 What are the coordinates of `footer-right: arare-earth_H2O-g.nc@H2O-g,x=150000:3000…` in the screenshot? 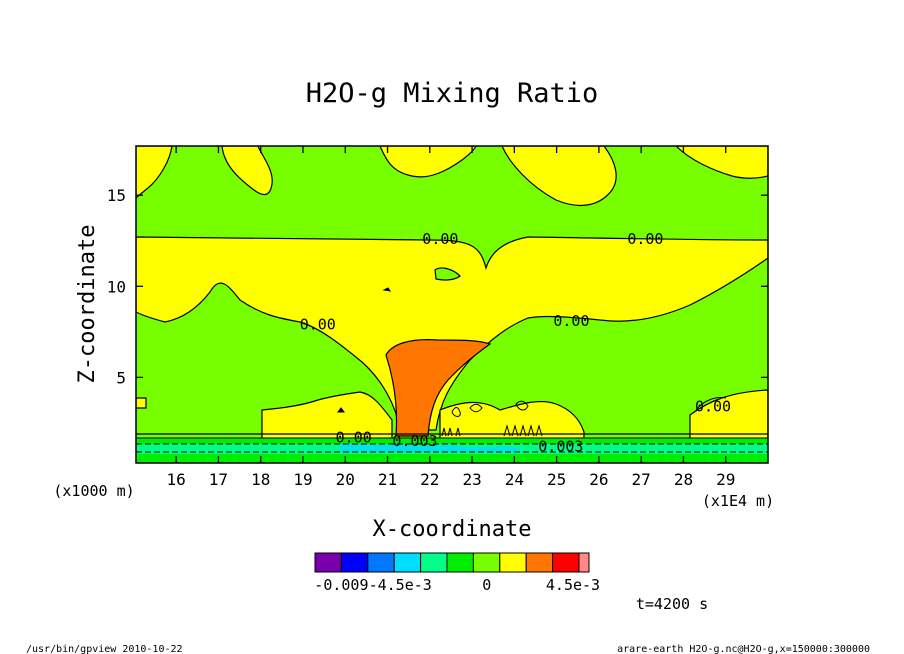 It's located at (743, 649).